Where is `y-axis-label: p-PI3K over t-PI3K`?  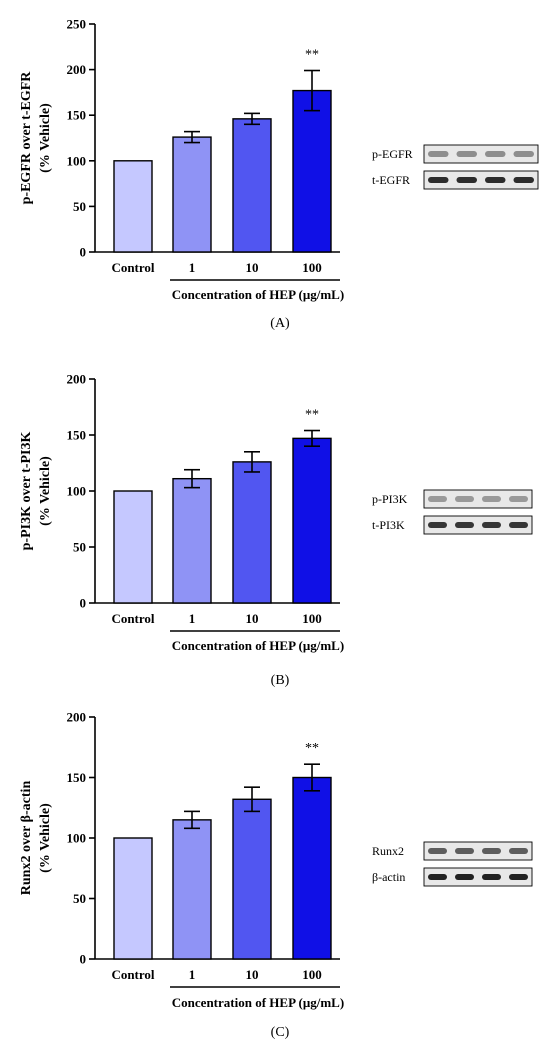 y-axis-label: p-PI3K over t-PI3K is located at coordinates (26, 491).